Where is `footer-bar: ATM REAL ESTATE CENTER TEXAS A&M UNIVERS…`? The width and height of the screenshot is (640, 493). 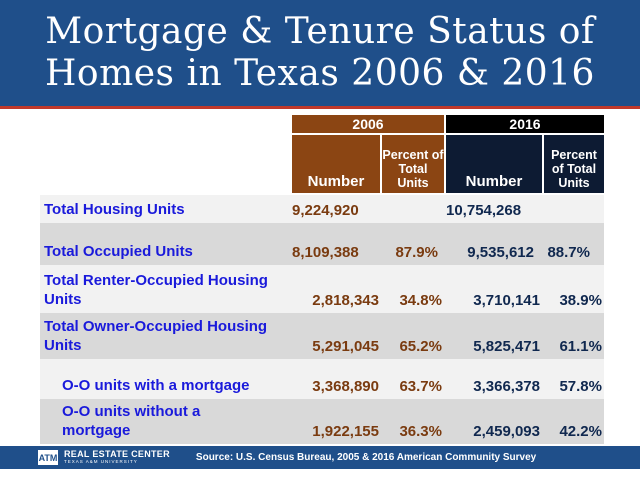
footer-bar: ATM REAL ESTATE CENTER TEXAS A&M UNIVERS… is located at coordinates (320, 457).